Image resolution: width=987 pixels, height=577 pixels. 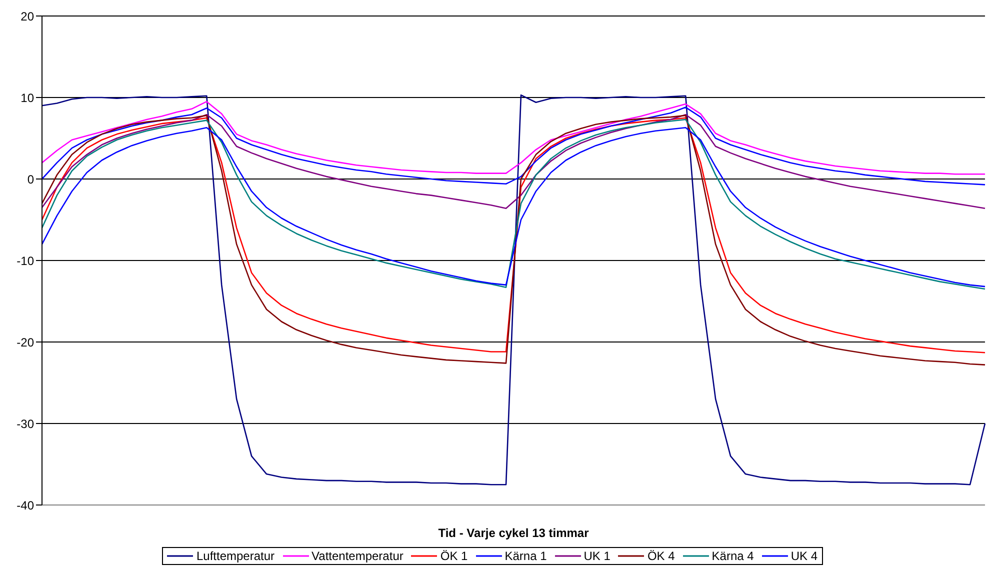 What do you see at coordinates (596, 556) in the screenshot?
I see `legend-label: UK 1` at bounding box center [596, 556].